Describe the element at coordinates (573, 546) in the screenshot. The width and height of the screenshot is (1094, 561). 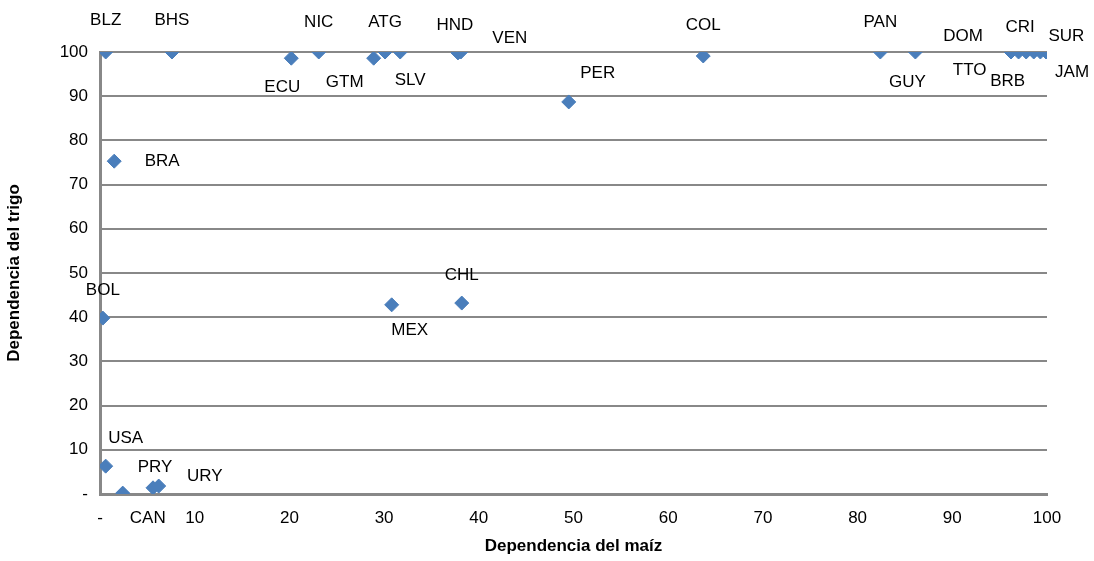
I see `x-axis-title: Dependencia del maíz` at that location.